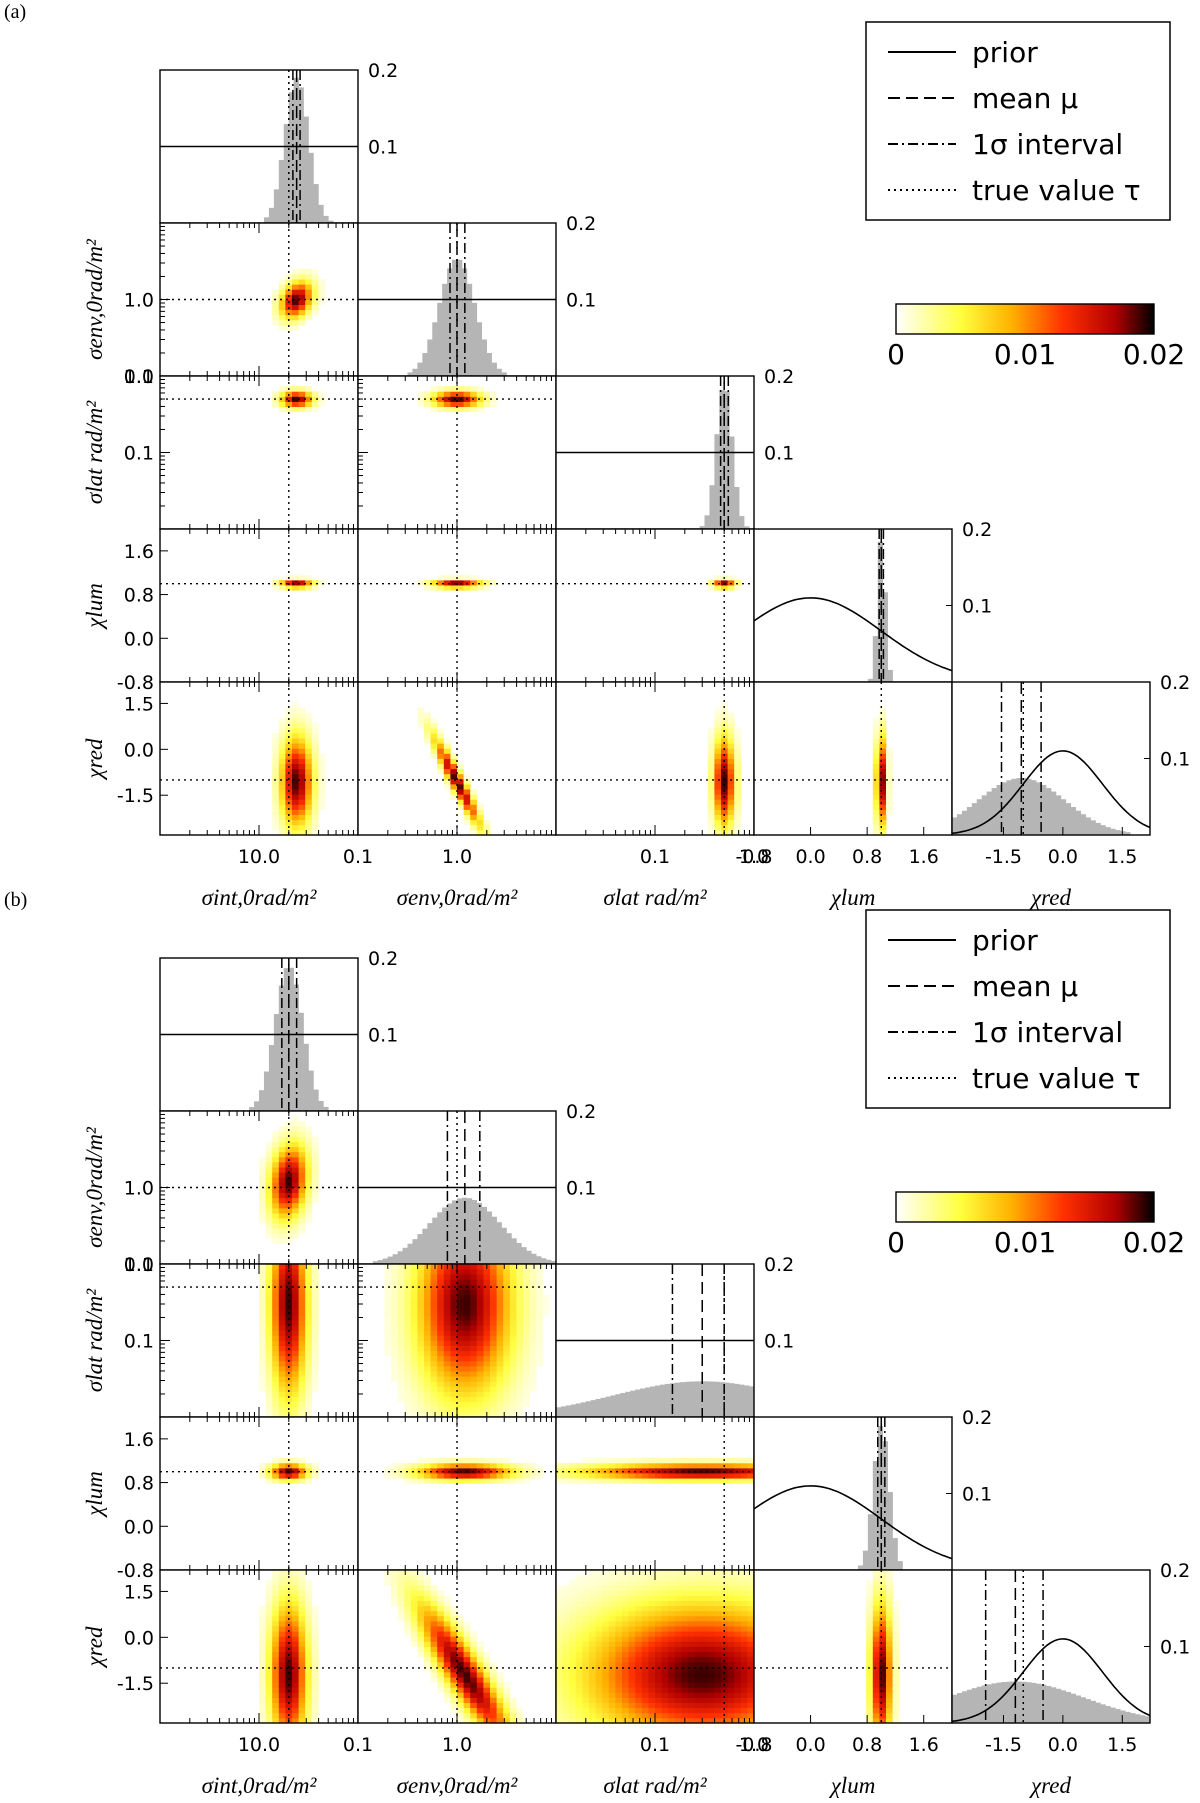 The width and height of the screenshot is (1200, 1803). What do you see at coordinates (15, 900) in the screenshot?
I see `panel-label: (b)` at bounding box center [15, 900].